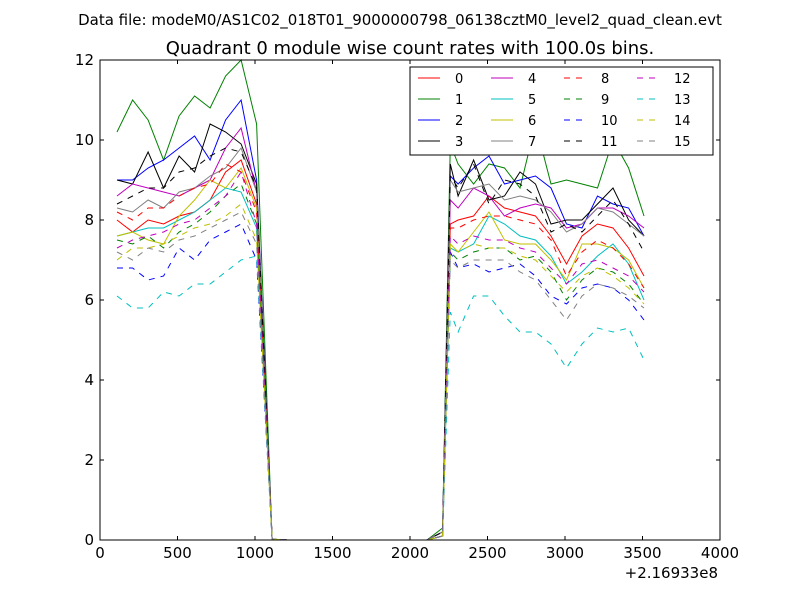 This screenshot has width=800, height=600. Describe the element at coordinates (720, 553) in the screenshot. I see `x-tick-label: 4000` at that location.